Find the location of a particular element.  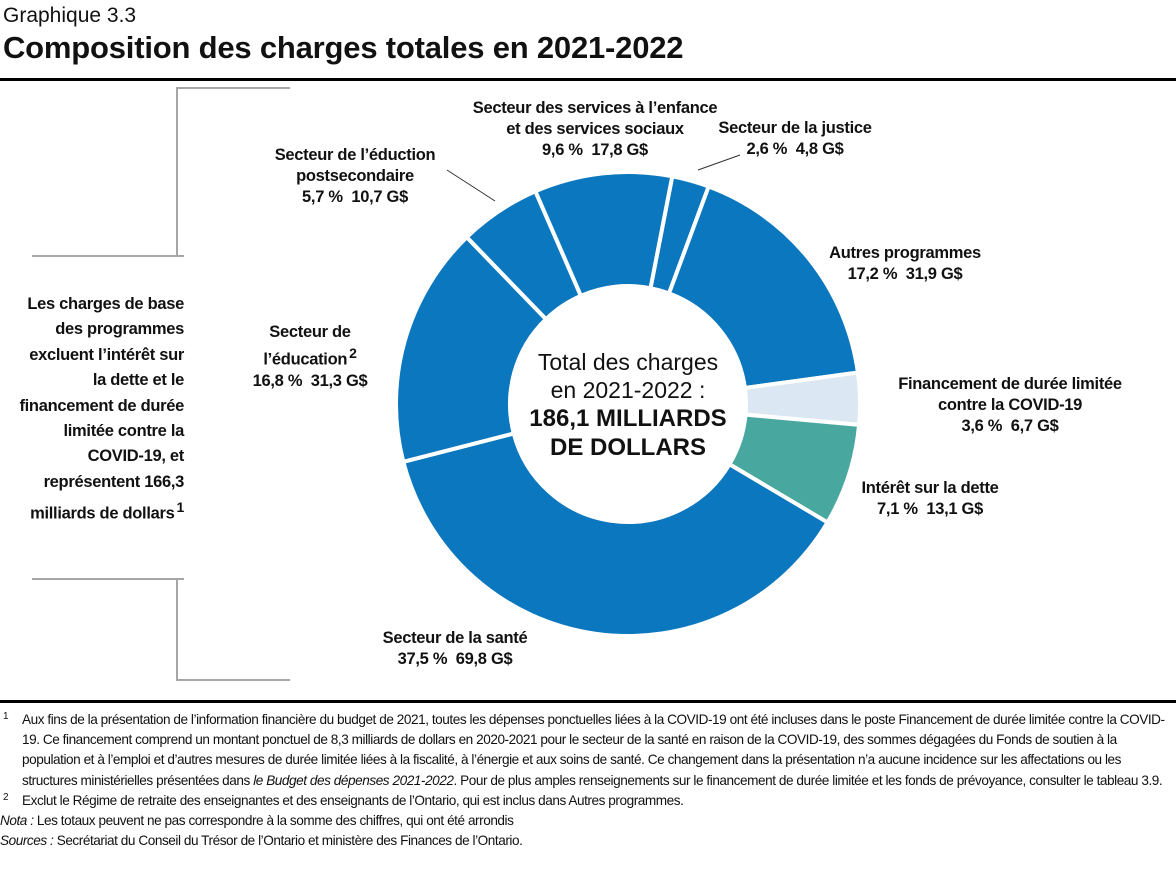

slice-value: 17,2 % 31,9 G$ is located at coordinates (905, 274).